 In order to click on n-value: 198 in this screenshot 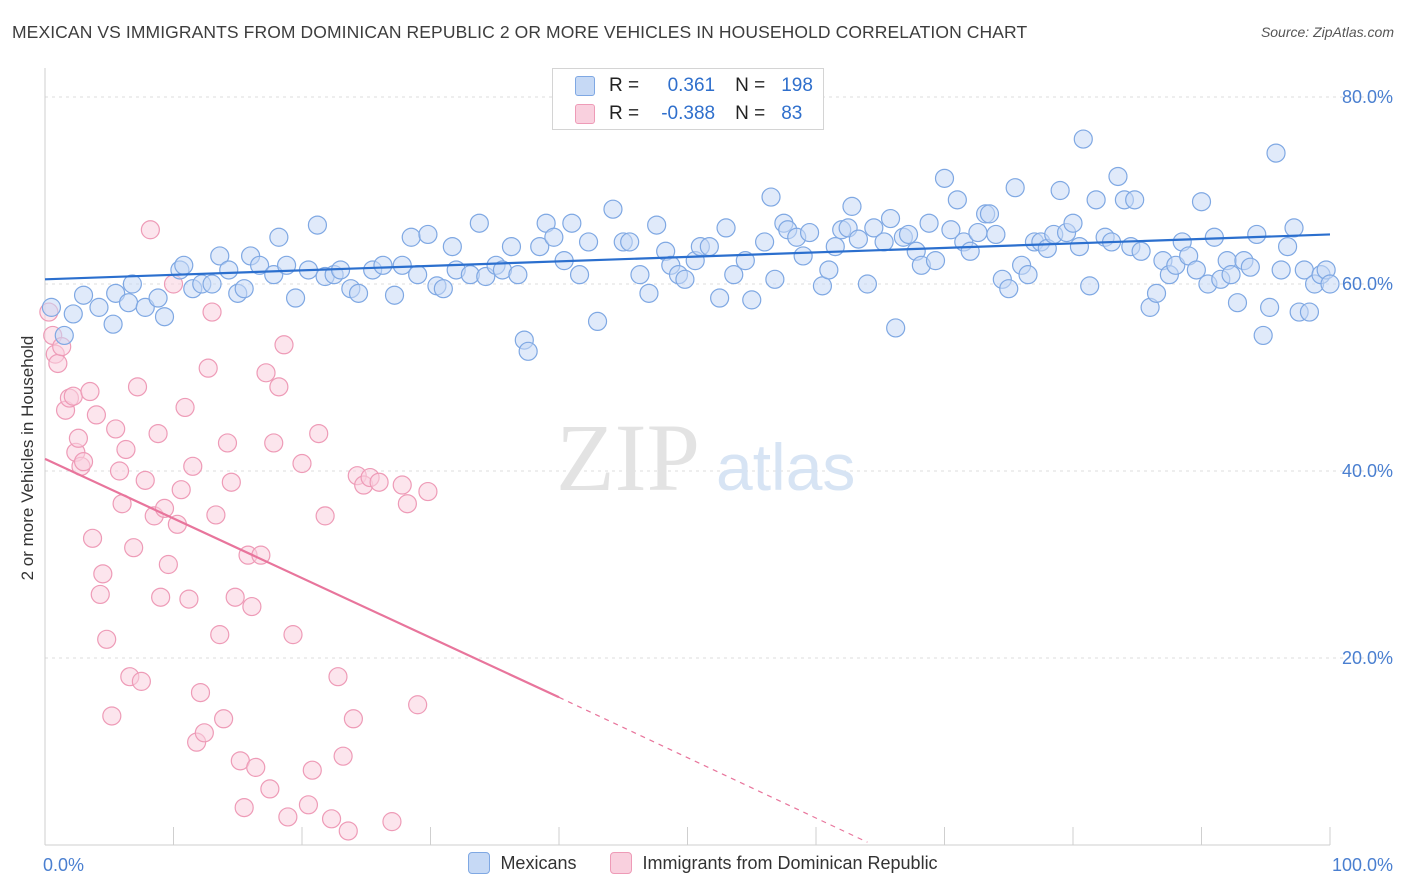, I will do `click(797, 85)`.